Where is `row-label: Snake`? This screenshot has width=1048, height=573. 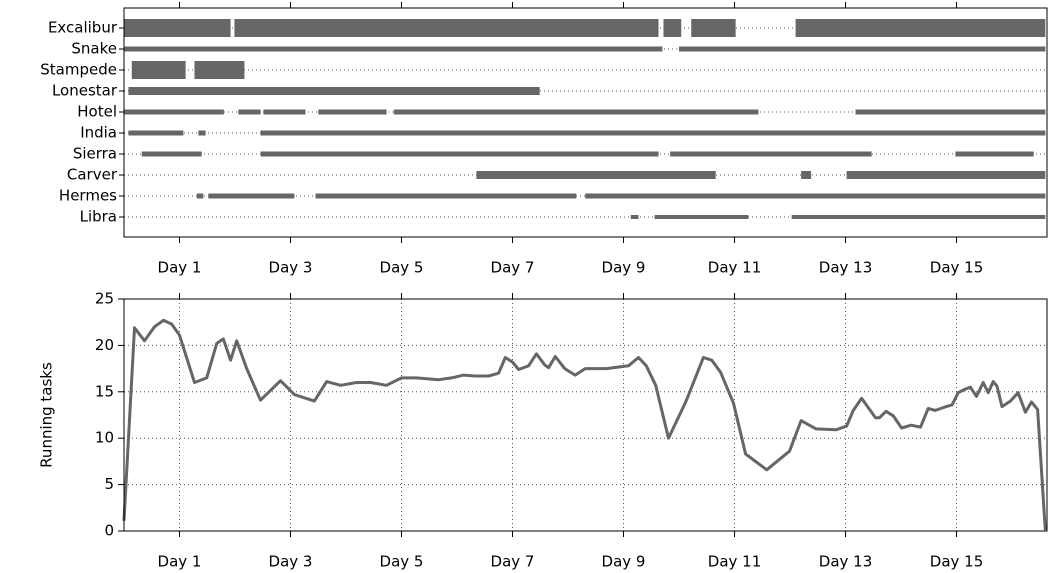 row-label: Snake is located at coordinates (94, 49).